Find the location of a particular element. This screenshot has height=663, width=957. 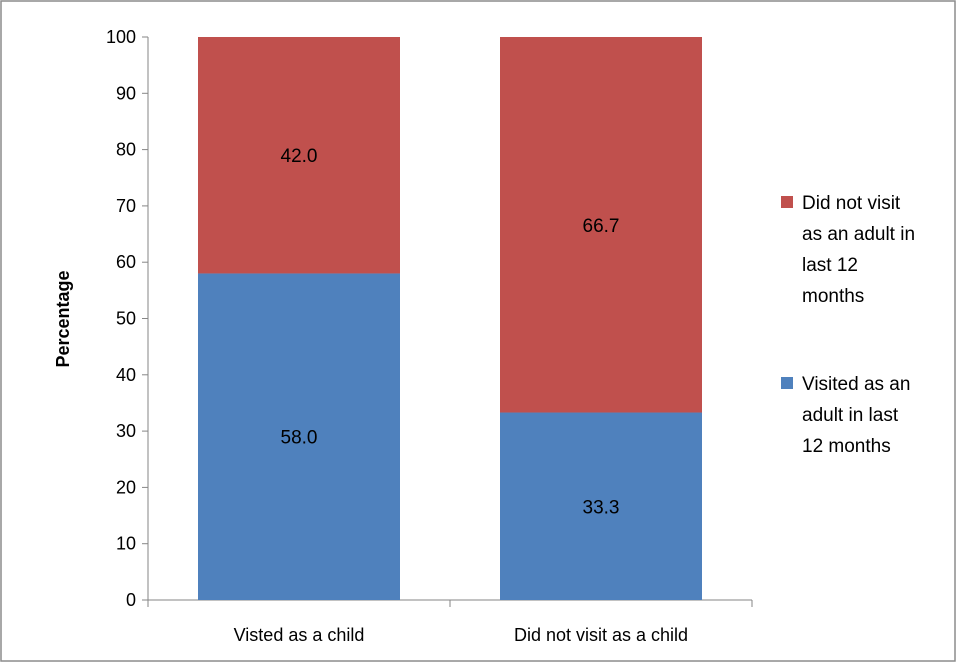

data-label: 58.0 is located at coordinates (299, 438).